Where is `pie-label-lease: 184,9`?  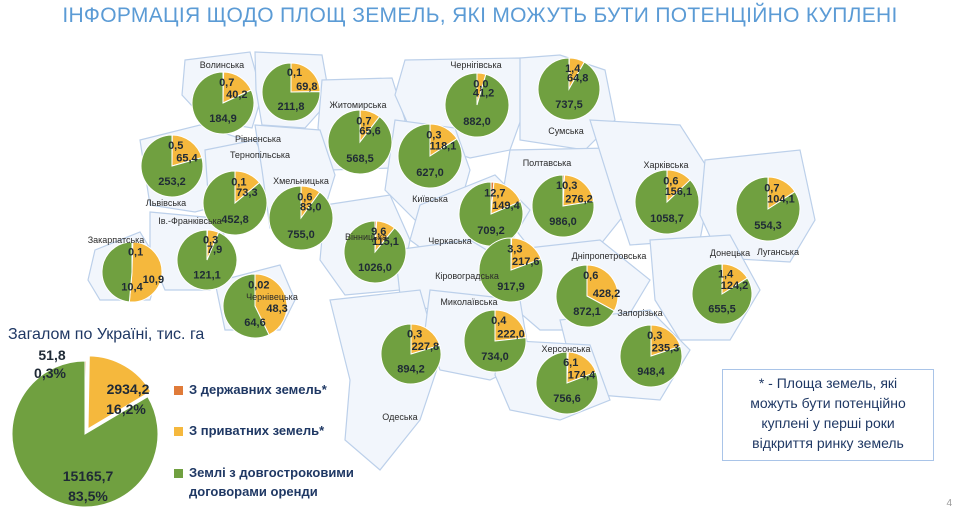
pie-label-lease: 184,9 is located at coordinates (223, 119).